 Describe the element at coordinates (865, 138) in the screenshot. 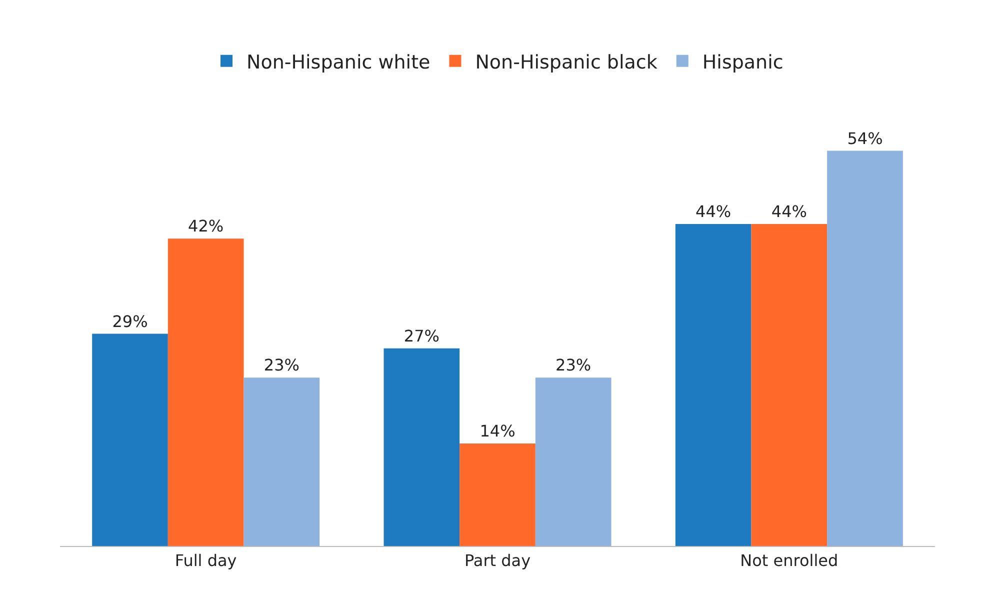

I see `data-label: 54%` at that location.